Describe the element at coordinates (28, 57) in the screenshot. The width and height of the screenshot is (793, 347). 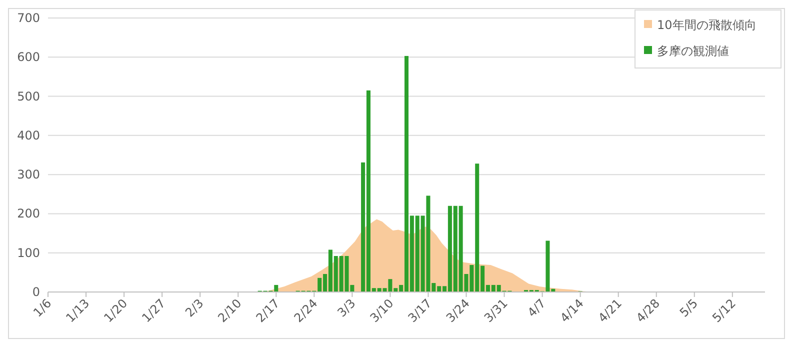
I see `y-tick-label: 600` at that location.